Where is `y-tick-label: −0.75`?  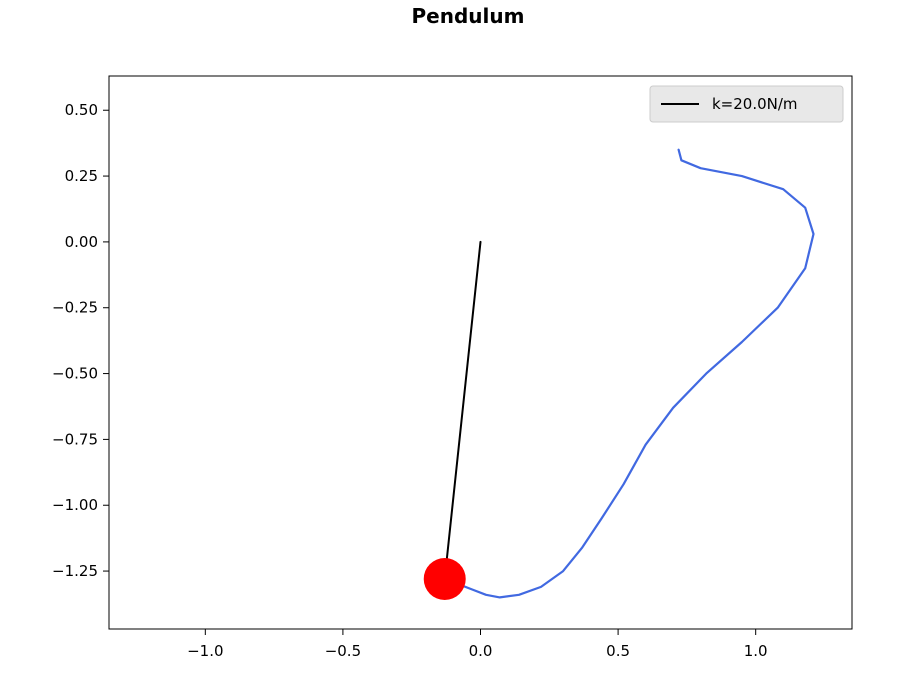 y-tick-label: −0.75 is located at coordinates (75, 439).